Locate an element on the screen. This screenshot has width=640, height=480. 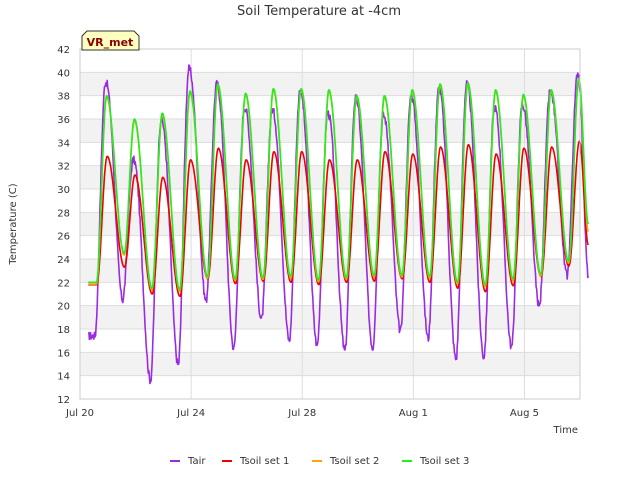
badge-shape is located at coordinates (110, 40).